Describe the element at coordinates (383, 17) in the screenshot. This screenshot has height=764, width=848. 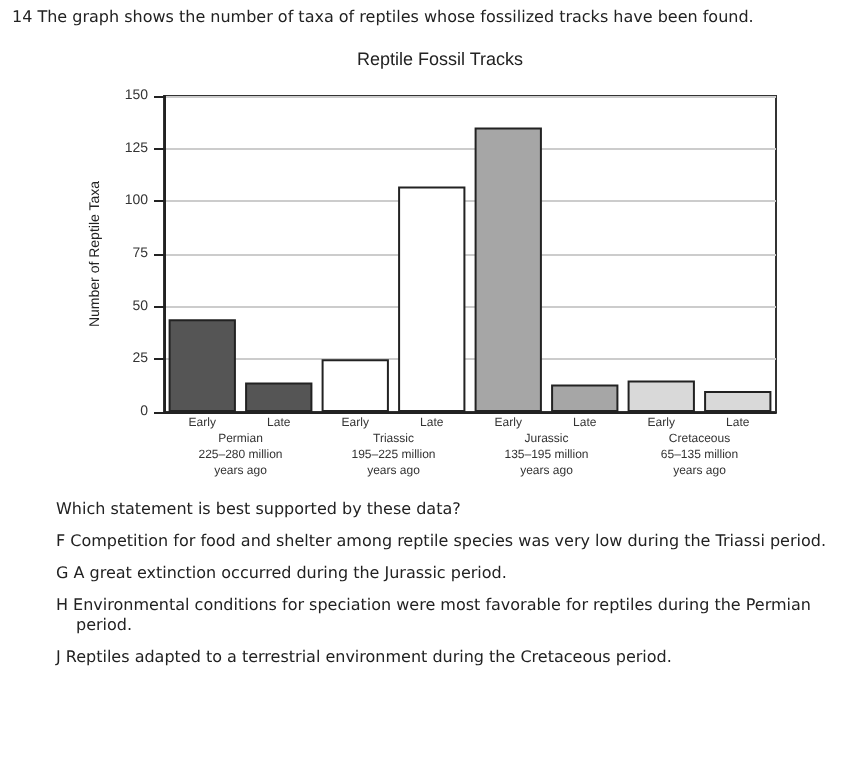
I see `text: 14 The graph shows the number of taxa of reptiles whose fossilized tracks have been found.` at that location.